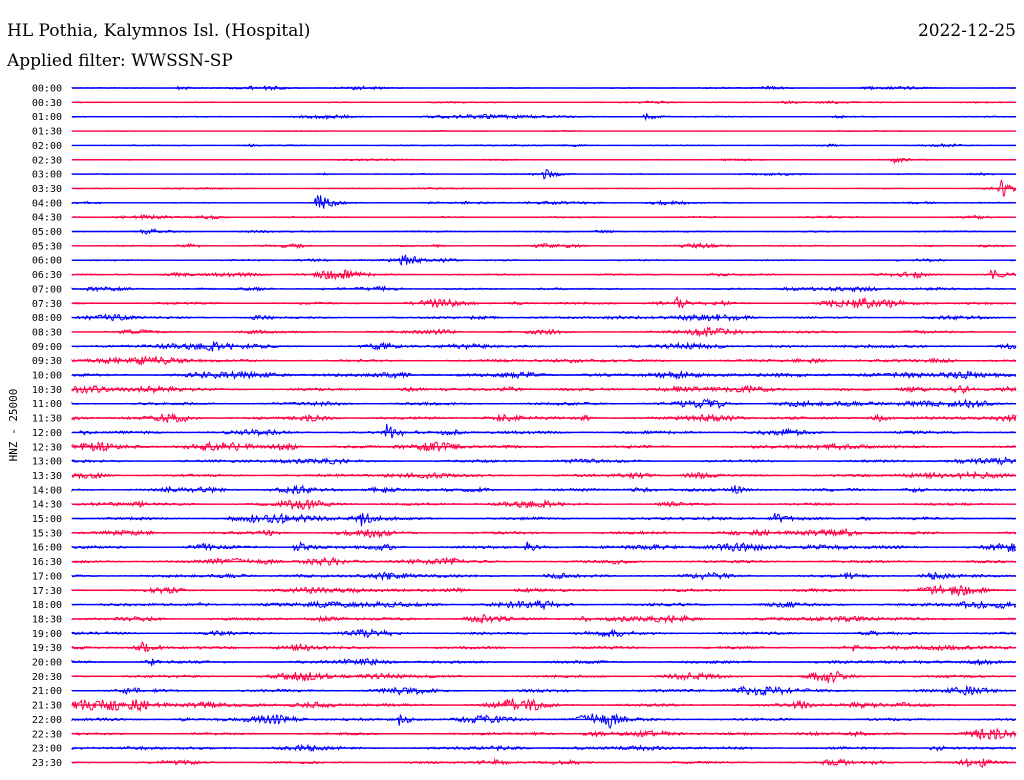 This screenshot has height=780, width=1024. I want to click on trace-time-label: 09:00, so click(47, 347).